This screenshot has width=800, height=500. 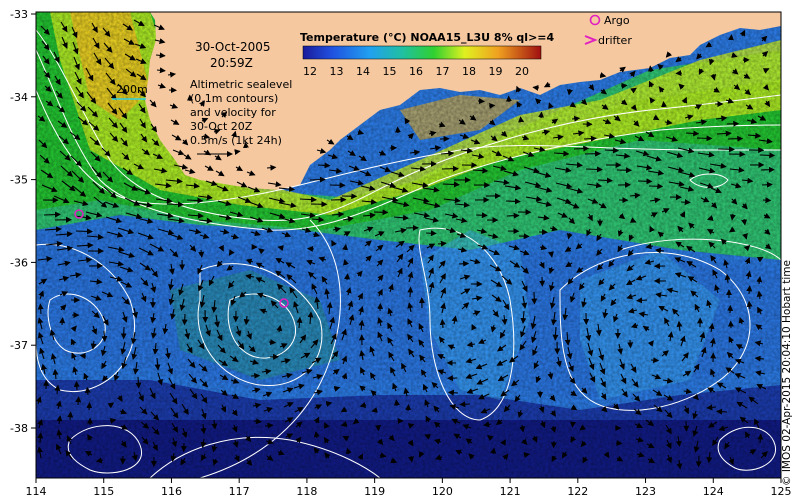 I want to click on colorbar-tick-label: 15, so click(x=390, y=71).